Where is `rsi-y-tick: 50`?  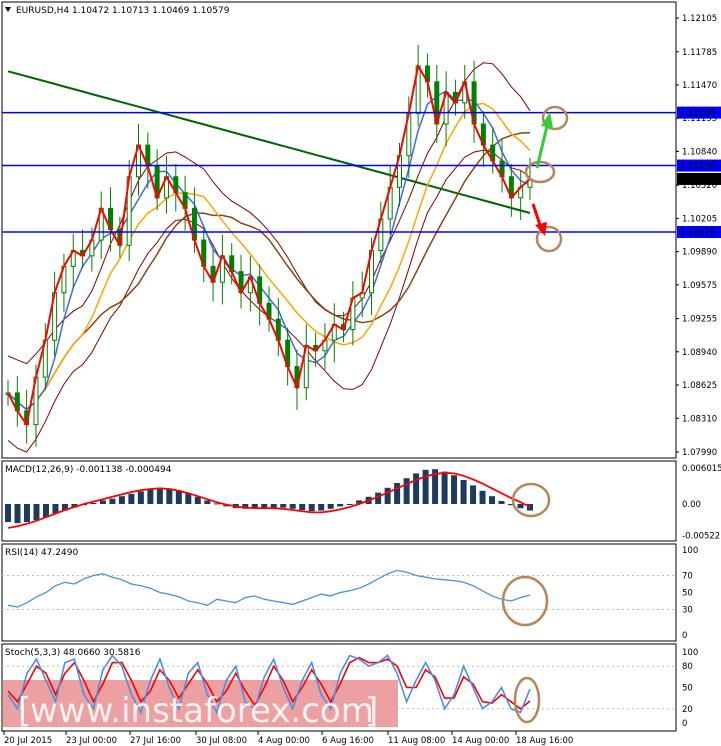
rsi-y-tick: 50 is located at coordinates (687, 594).